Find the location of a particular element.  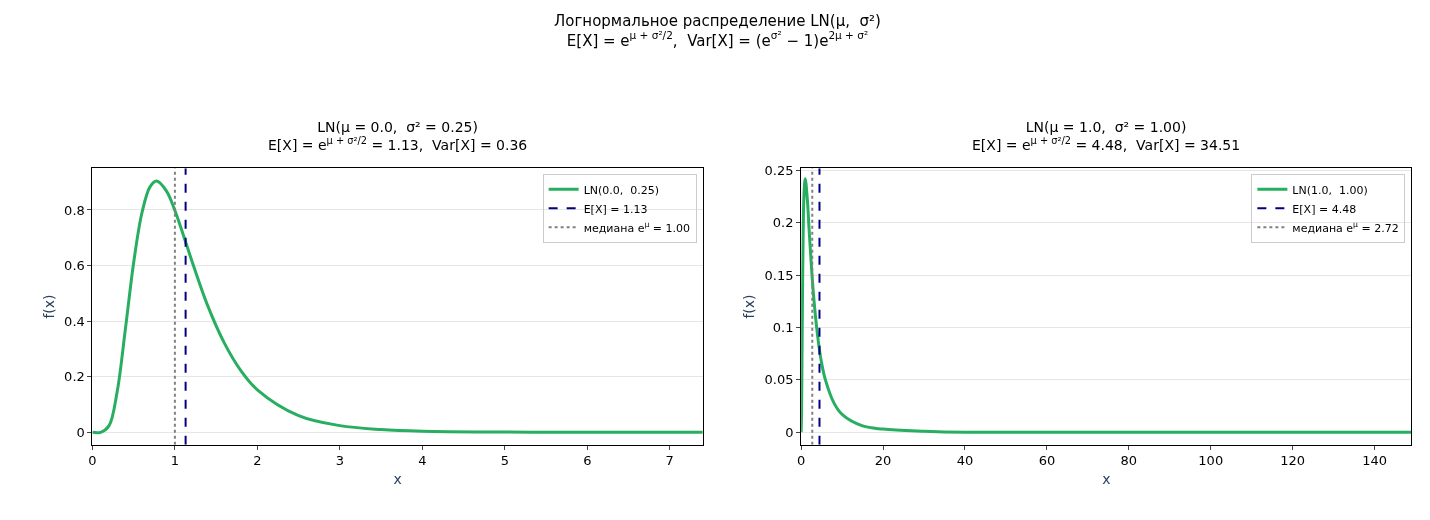

x-tick-label: 4 is located at coordinates (422, 461).